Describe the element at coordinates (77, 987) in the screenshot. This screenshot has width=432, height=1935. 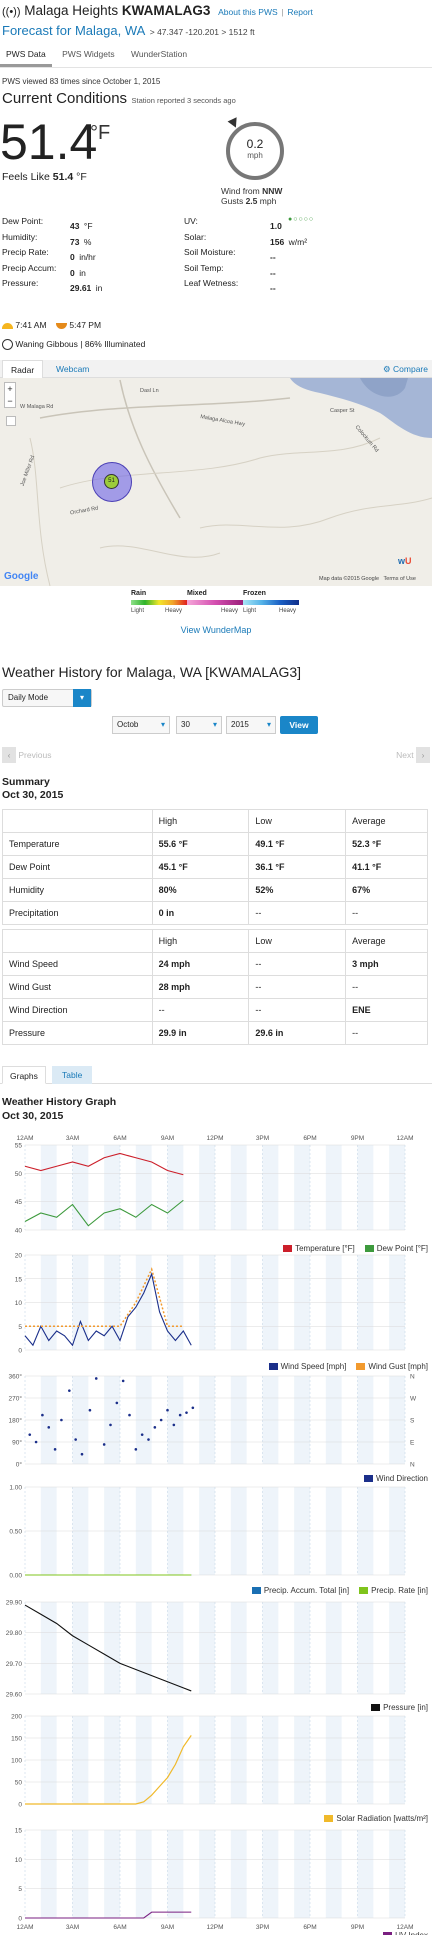
I see `table-cell: Wind Gust` at that location.